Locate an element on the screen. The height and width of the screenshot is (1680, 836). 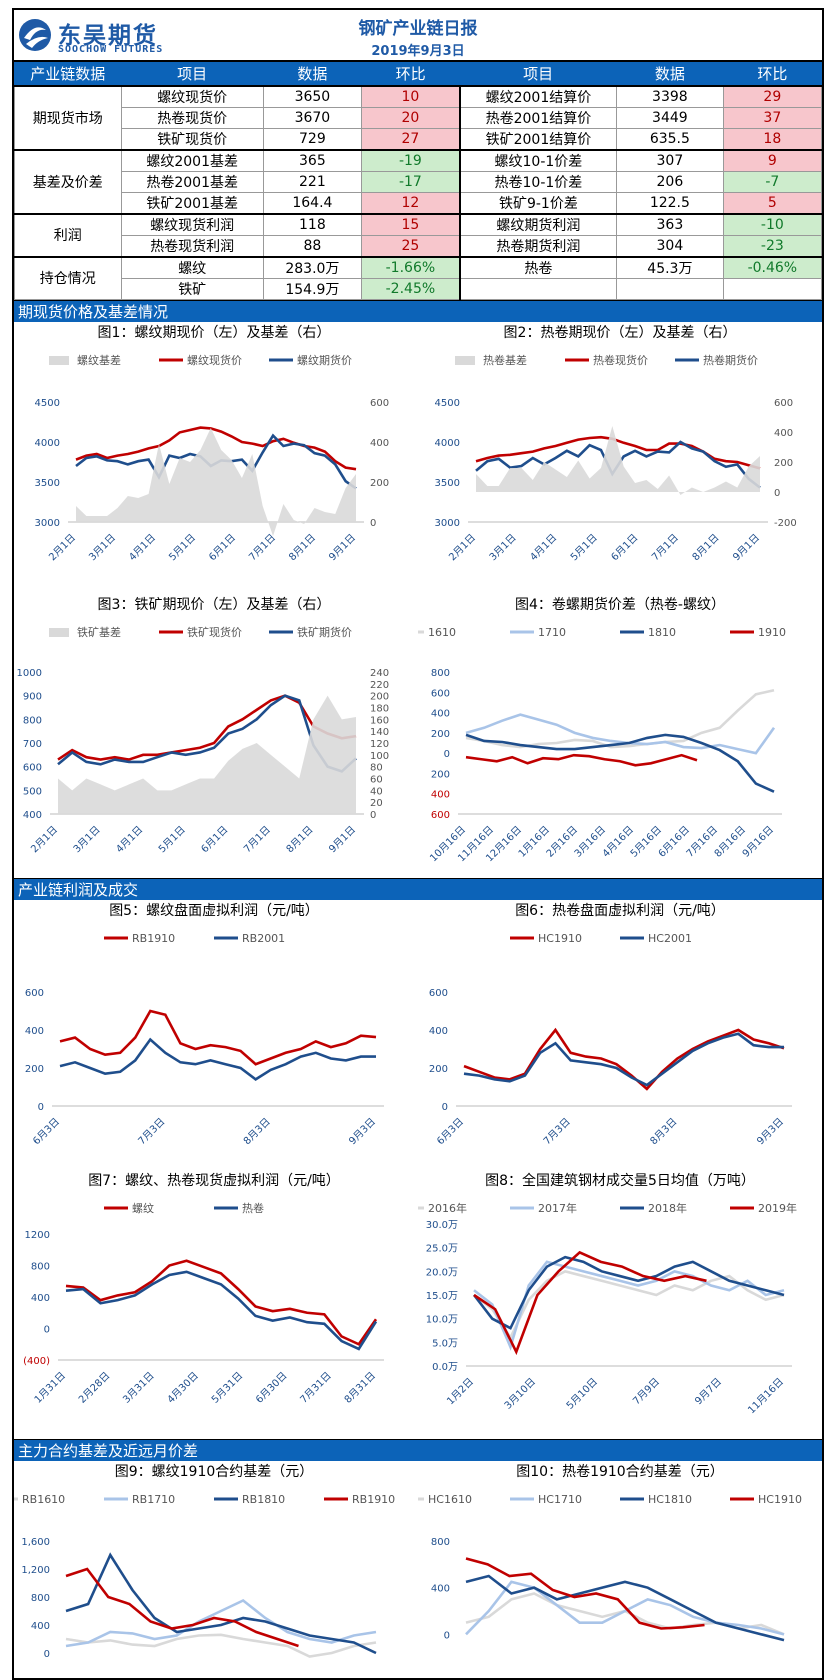
logo-chinese-name: 东吴期货 is located at coordinates (108, 36).